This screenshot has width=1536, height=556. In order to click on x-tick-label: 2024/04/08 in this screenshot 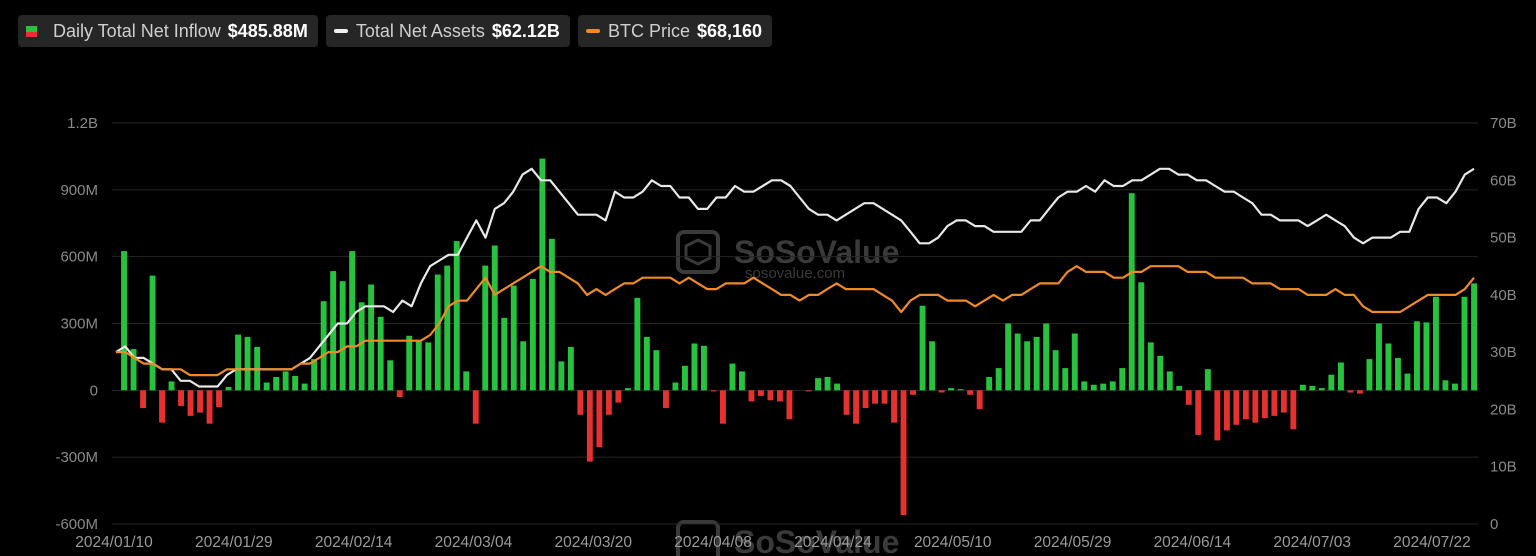, I will do `click(713, 542)`.